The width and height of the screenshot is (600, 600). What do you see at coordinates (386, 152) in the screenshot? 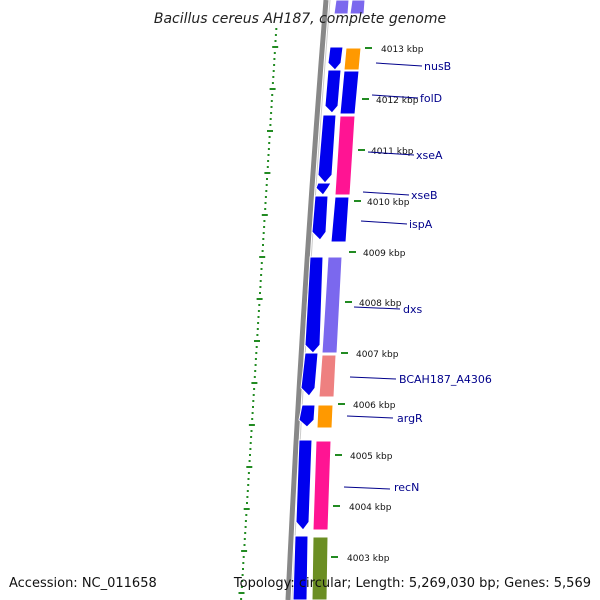
I see `tick-4011-kbp: 4011 kbp` at bounding box center [386, 152].